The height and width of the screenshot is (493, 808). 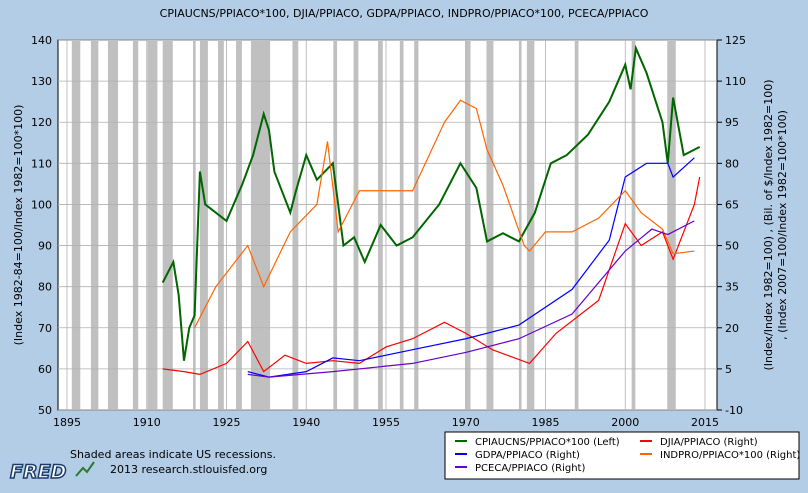 What do you see at coordinates (18, 225) in the screenshot?
I see `y-axis-left-label: (Index 1982-84=100/Index 1982=100*100)` at bounding box center [18, 225].